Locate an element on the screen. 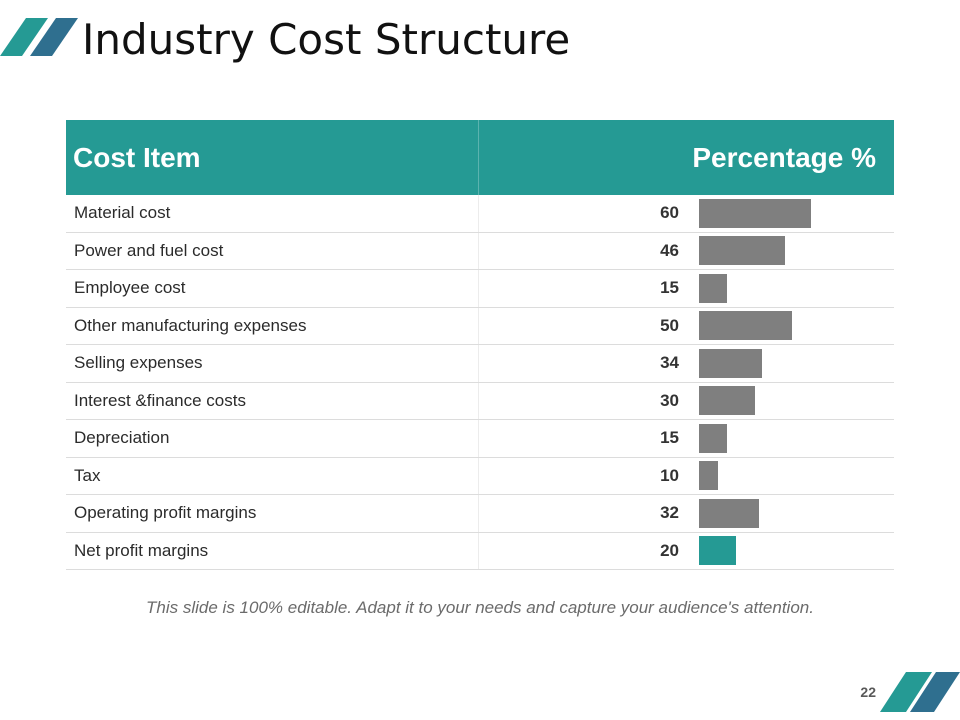 This screenshot has height=720, width=960. table-row: Selling expenses 34 is located at coordinates (480, 364).